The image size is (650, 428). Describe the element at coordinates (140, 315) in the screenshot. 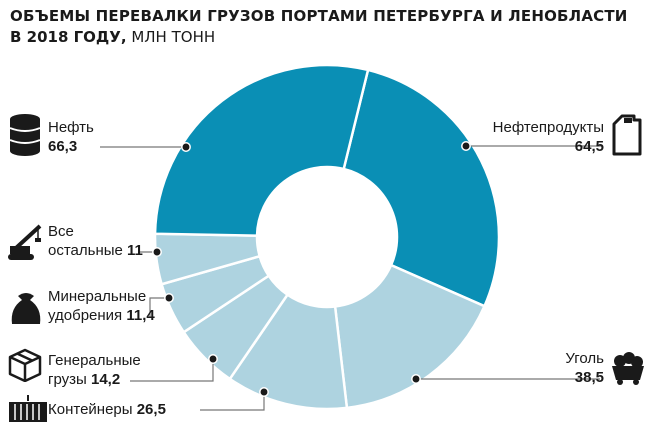

I see `label-fertilizer-value: 11,4` at that location.